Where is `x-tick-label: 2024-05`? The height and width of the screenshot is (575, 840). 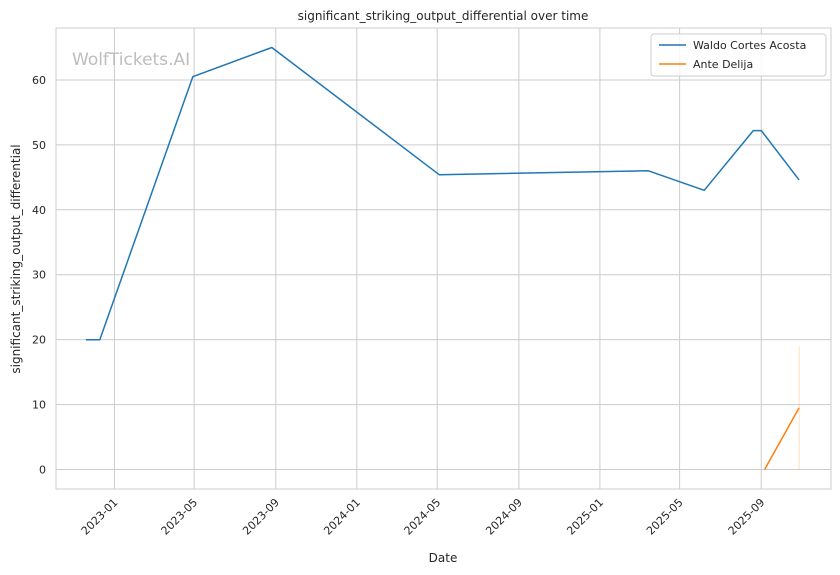 x-tick-label: 2024-05 is located at coordinates (423, 517).